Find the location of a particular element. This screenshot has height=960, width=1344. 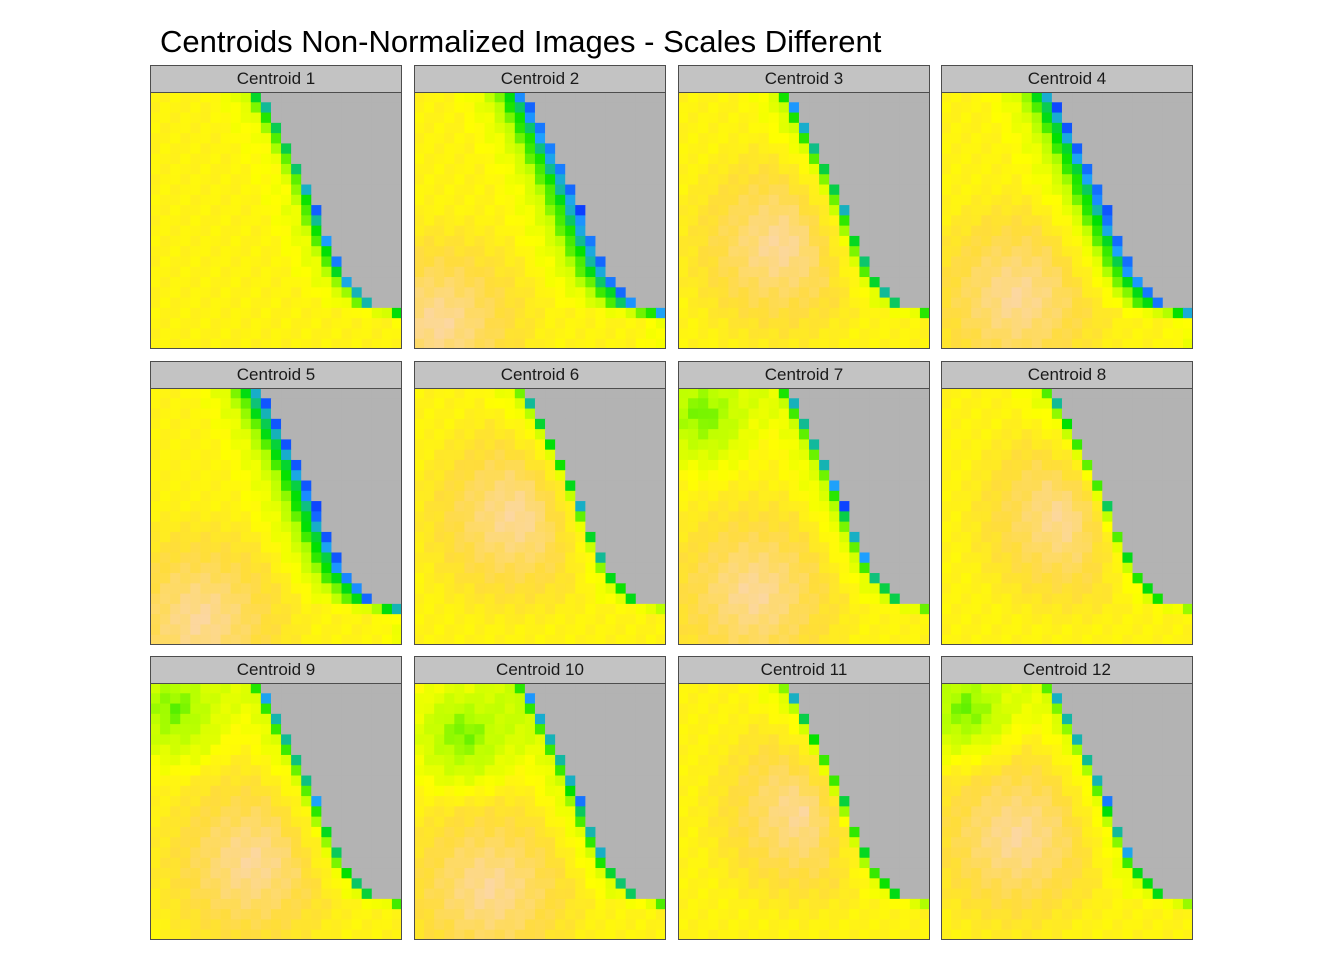

facet-strip-label: Centroid 1 is located at coordinates (276, 79).